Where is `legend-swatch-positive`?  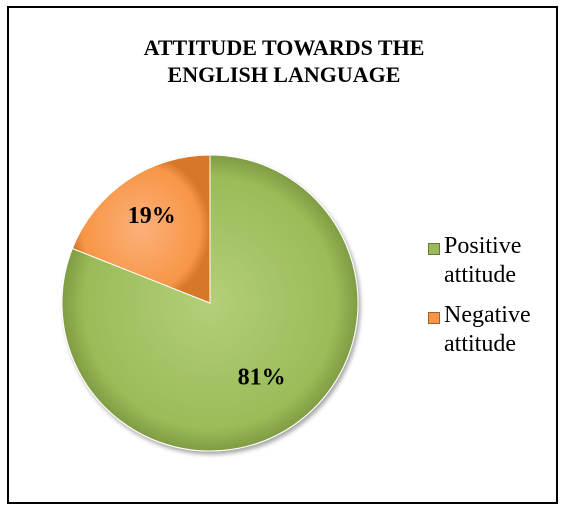 legend-swatch-positive is located at coordinates (434, 249).